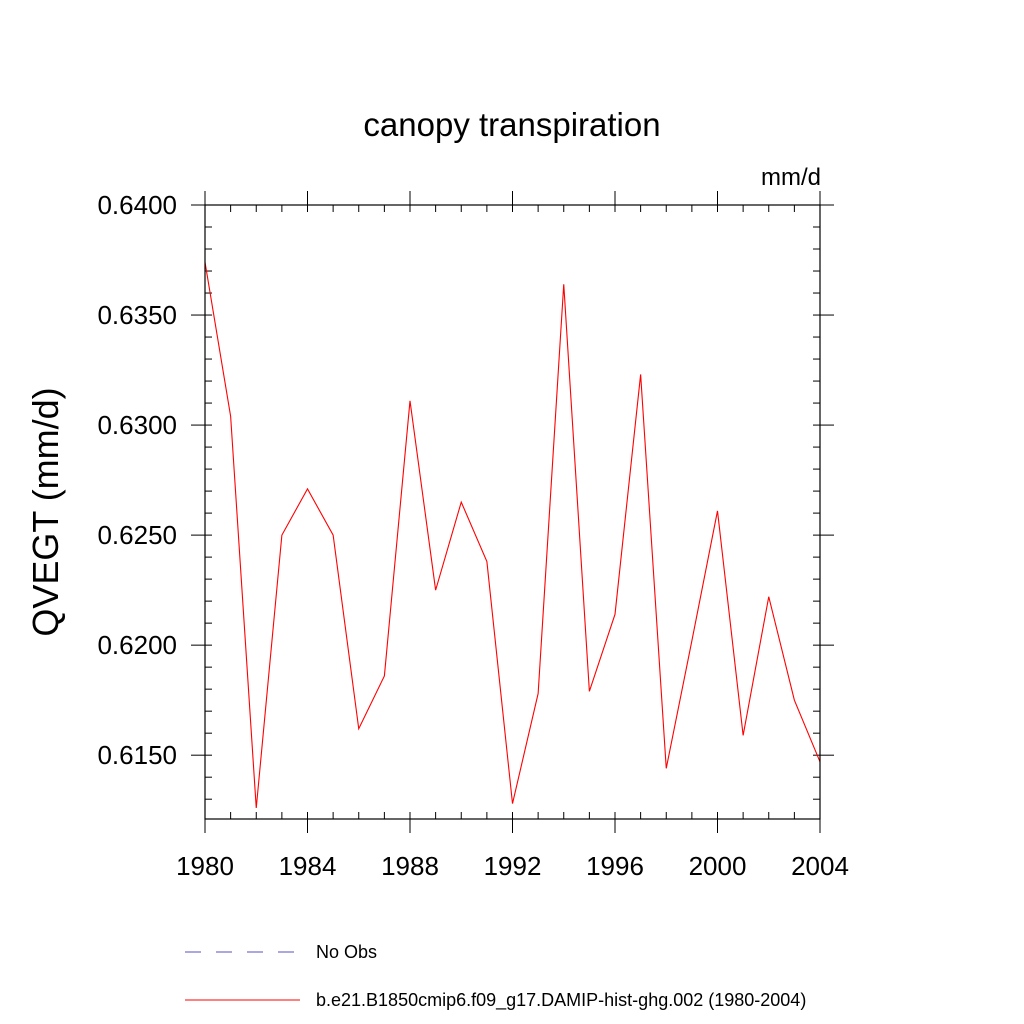 This screenshot has height=1024, width=1024. Describe the element at coordinates (137, 480) in the screenshot. I see `y-tick-labels: 0.6150 0.6200 0.6250 0.6300 0.6350 0.6400` at that location.